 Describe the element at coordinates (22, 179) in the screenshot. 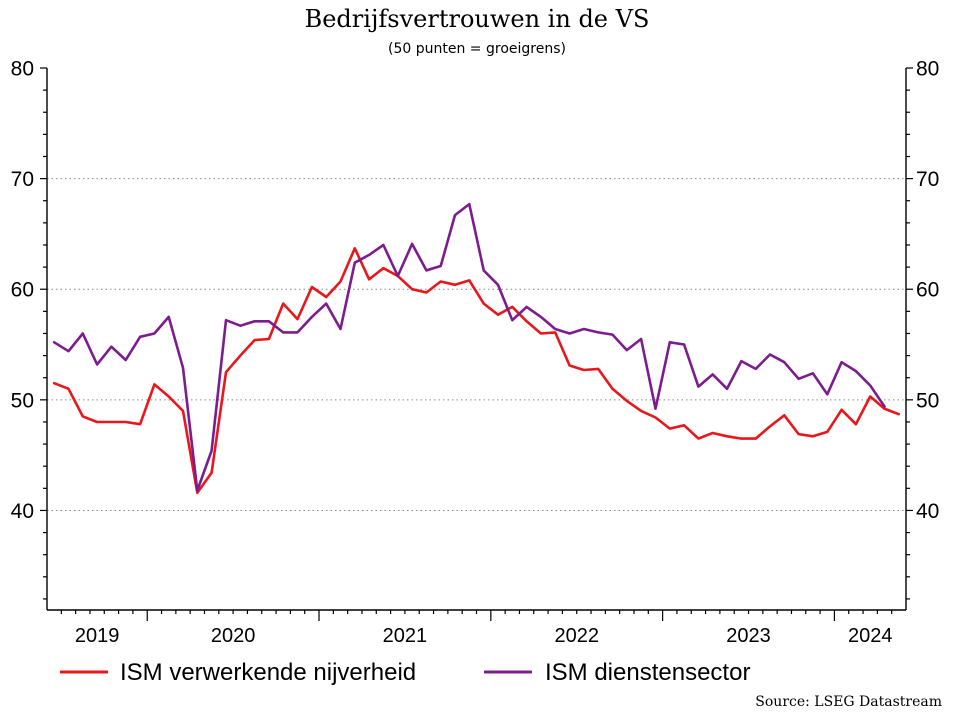

I see `y-tick-label-left: 70` at that location.